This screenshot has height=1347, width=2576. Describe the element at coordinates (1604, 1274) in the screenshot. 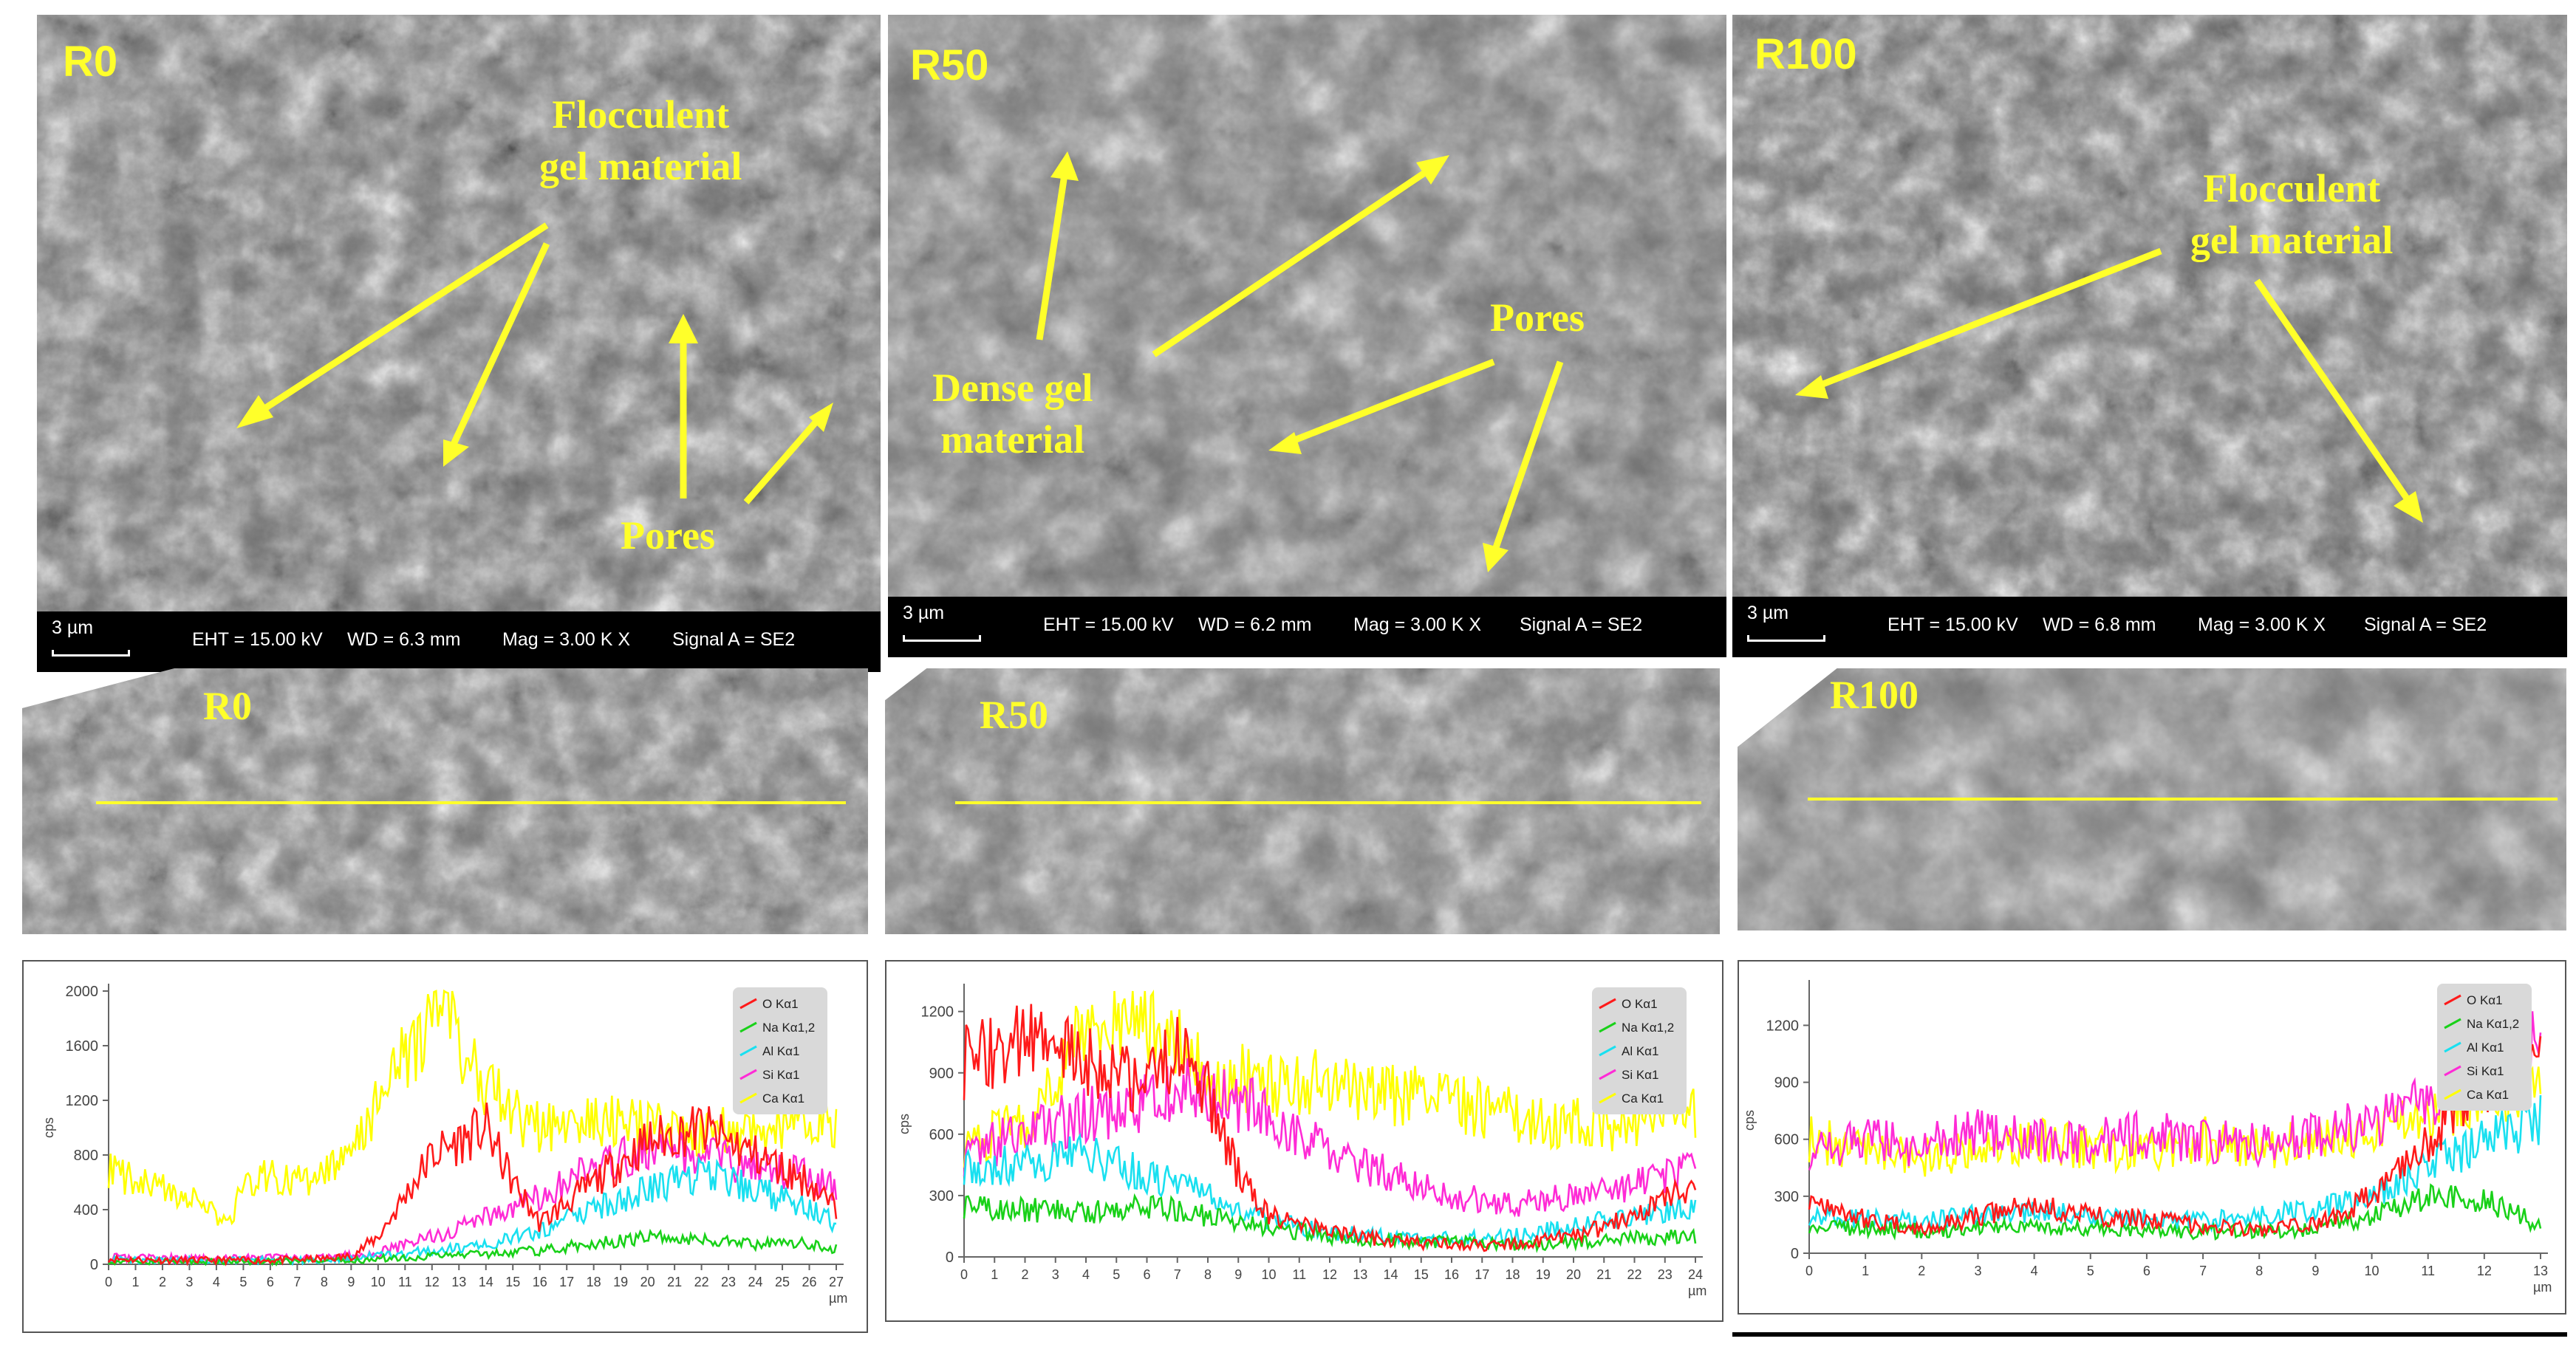

I see `x-tick-label: 21` at that location.